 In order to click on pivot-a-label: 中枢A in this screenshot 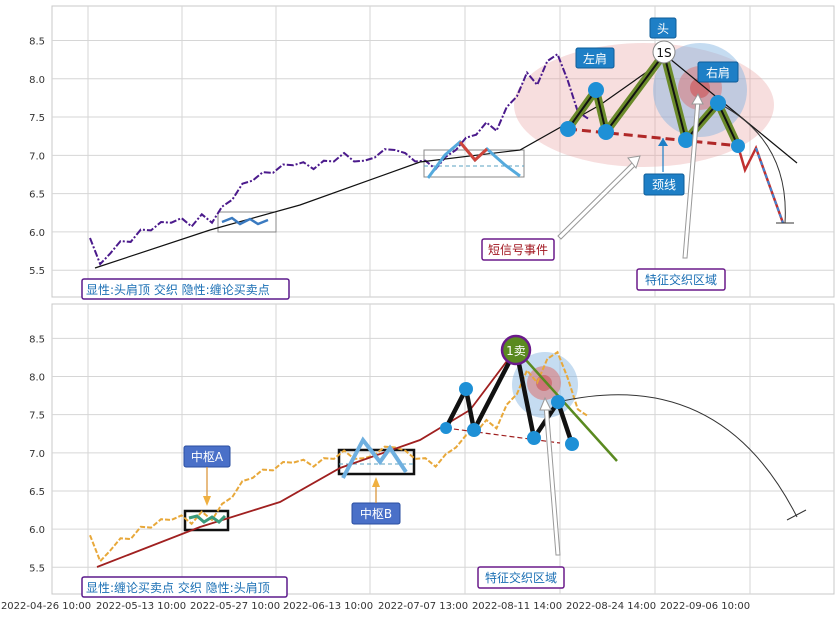, I will do `click(207, 456)`.